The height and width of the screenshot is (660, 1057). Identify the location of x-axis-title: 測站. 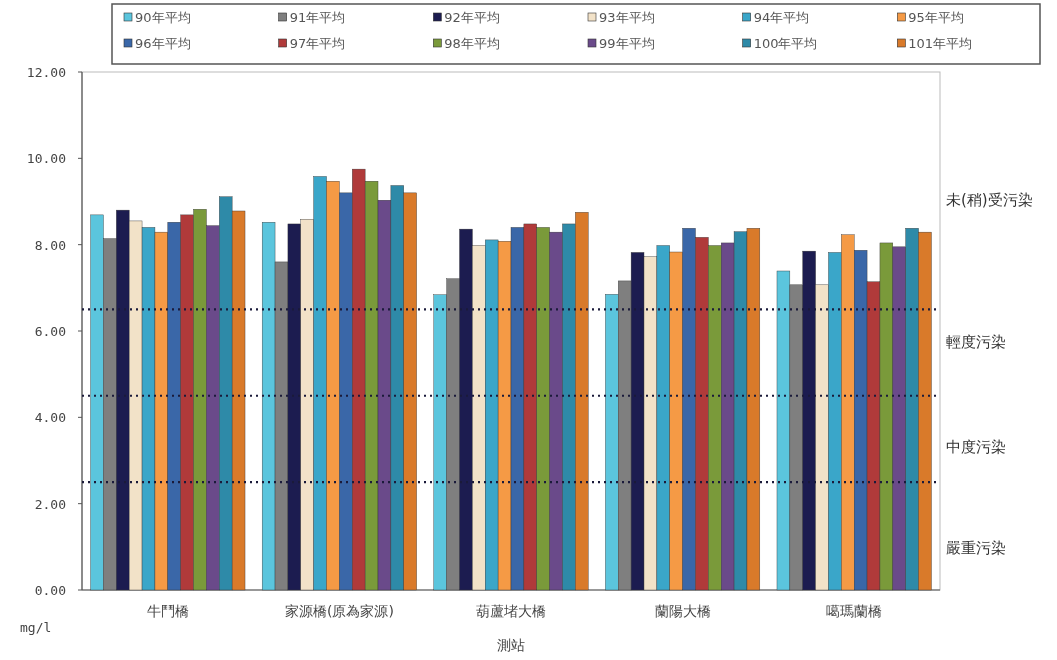
(511, 645).